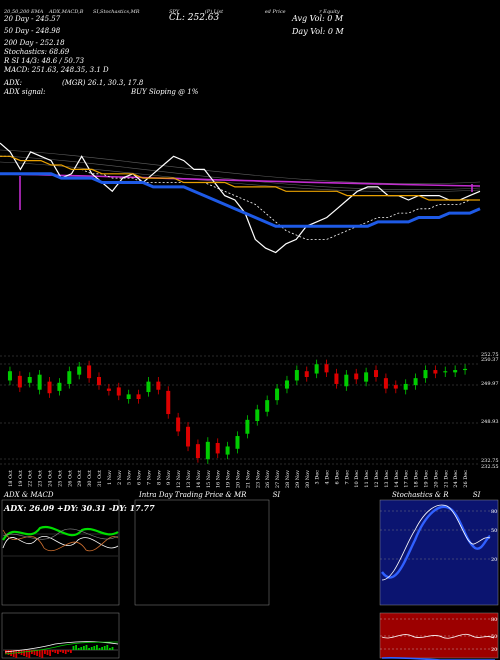 The height and width of the screenshot is (660, 500). Describe the element at coordinates (308, 479) in the screenshot. I see `x-tick-label: 30 Nov` at that location.